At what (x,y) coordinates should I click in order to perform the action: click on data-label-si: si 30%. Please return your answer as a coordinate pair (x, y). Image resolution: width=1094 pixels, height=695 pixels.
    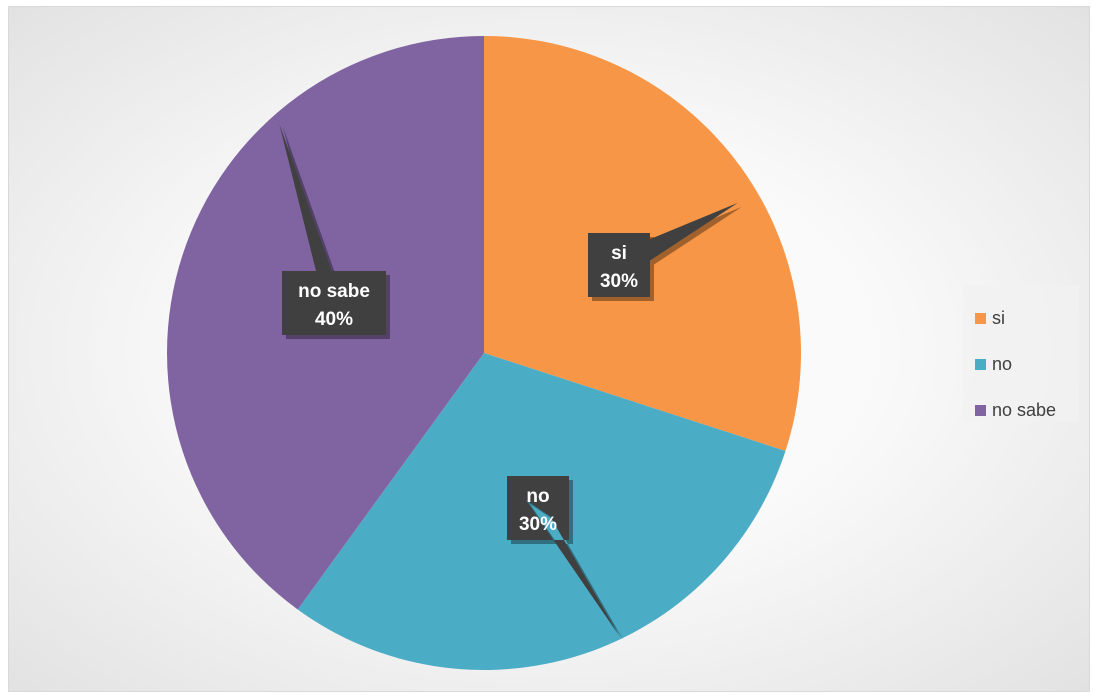
    Looking at the image, I should click on (665, 251).